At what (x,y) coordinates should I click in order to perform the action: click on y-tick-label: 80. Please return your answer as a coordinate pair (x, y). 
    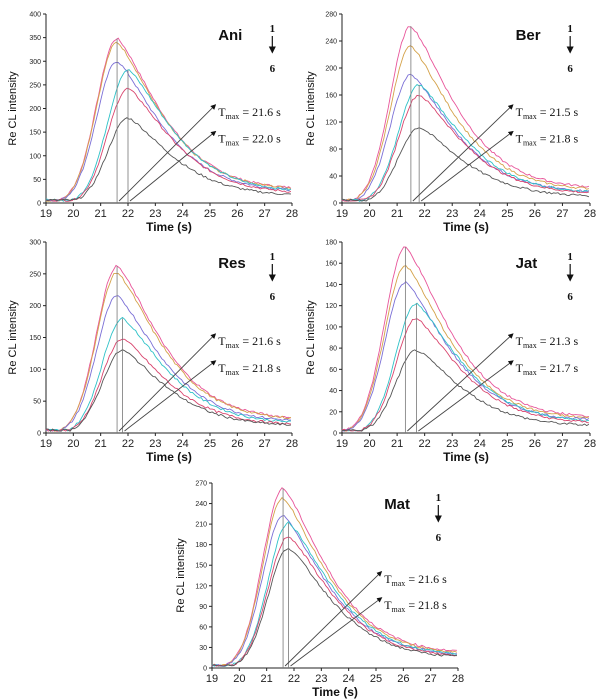
    Looking at the image, I should click on (333, 150).